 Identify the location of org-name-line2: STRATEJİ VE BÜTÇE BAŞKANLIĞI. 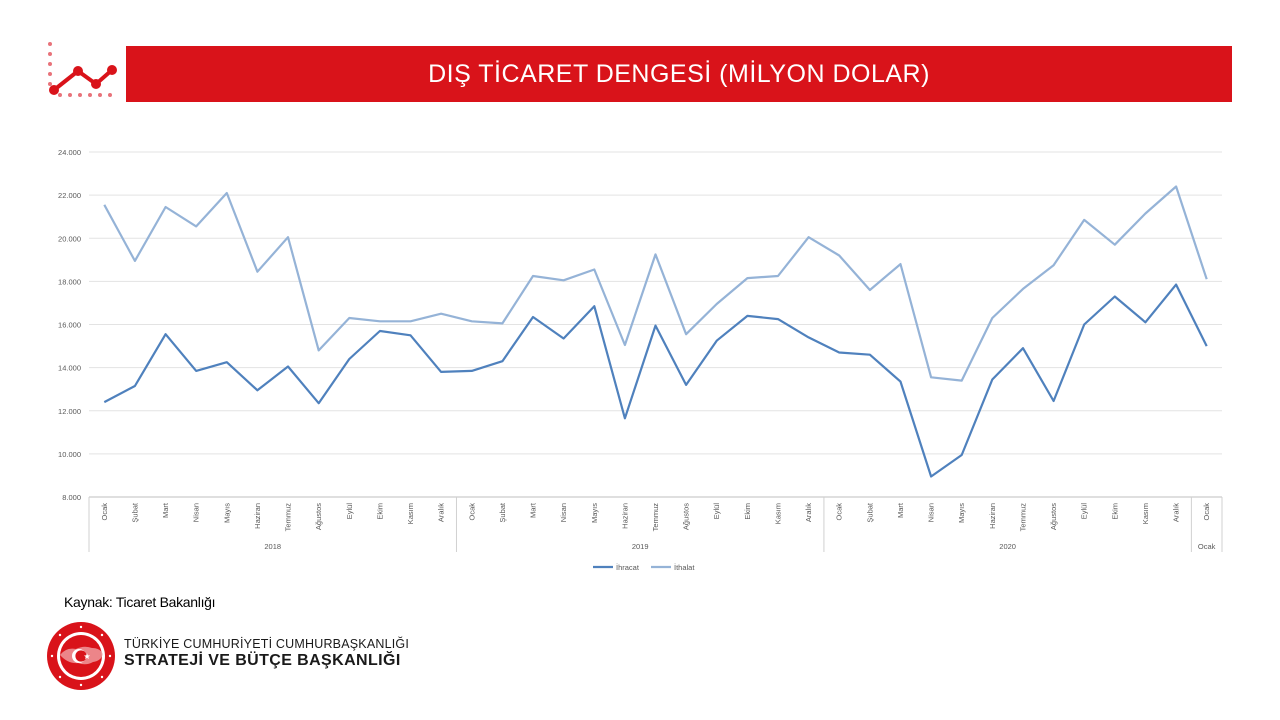
(262, 660).